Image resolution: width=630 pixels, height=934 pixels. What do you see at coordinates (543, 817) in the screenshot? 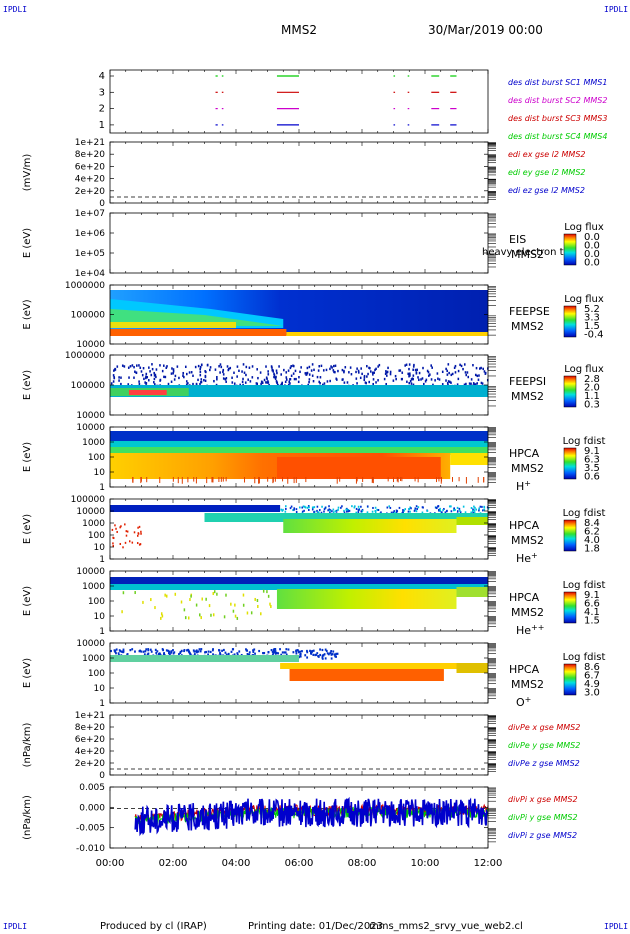
I see `legend-entry: divPi y gse MMS2` at bounding box center [543, 817].